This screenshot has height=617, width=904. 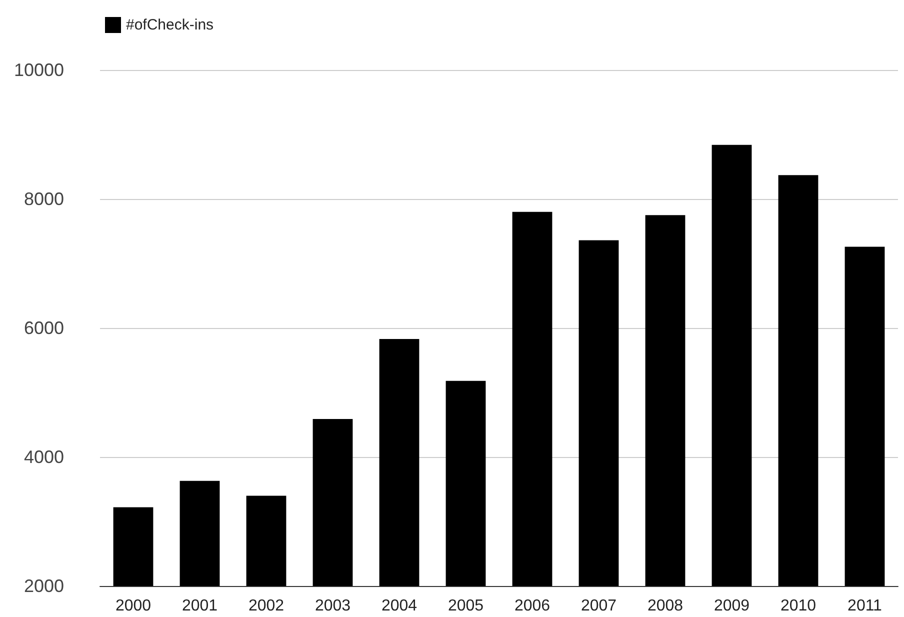 What do you see at coordinates (44, 328) in the screenshot?
I see `y-tick-label: 6000` at bounding box center [44, 328].